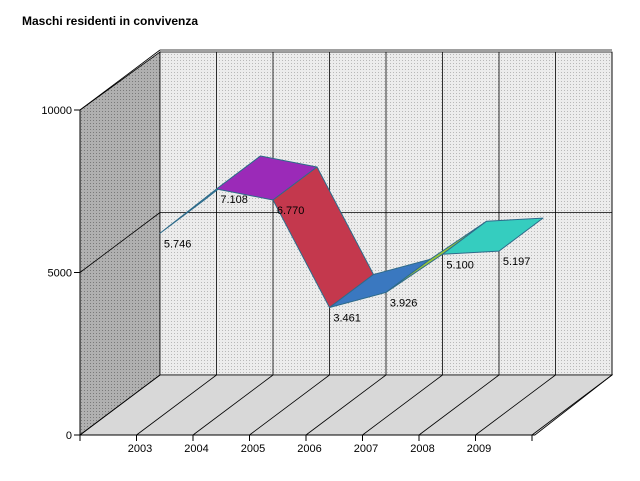 The image size is (640, 481). Describe the element at coordinates (479, 449) in the screenshot. I see `x-tick-label: 2009` at that location.